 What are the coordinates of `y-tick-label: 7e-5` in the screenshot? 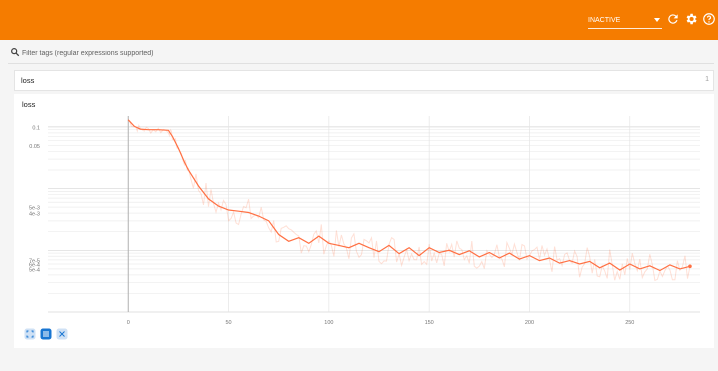 It's located at (34, 261).